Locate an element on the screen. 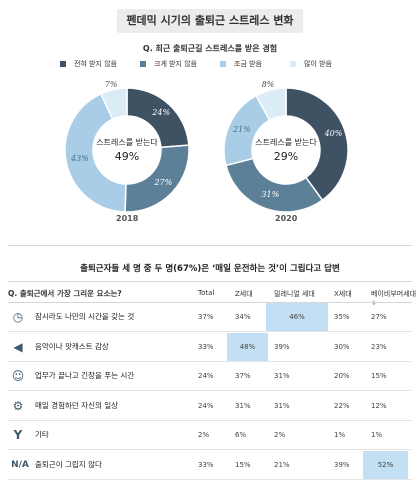 This screenshot has height=492, width=420. table-row: Y 기타 2% 6% 2% 1% 1% is located at coordinates (210, 435).